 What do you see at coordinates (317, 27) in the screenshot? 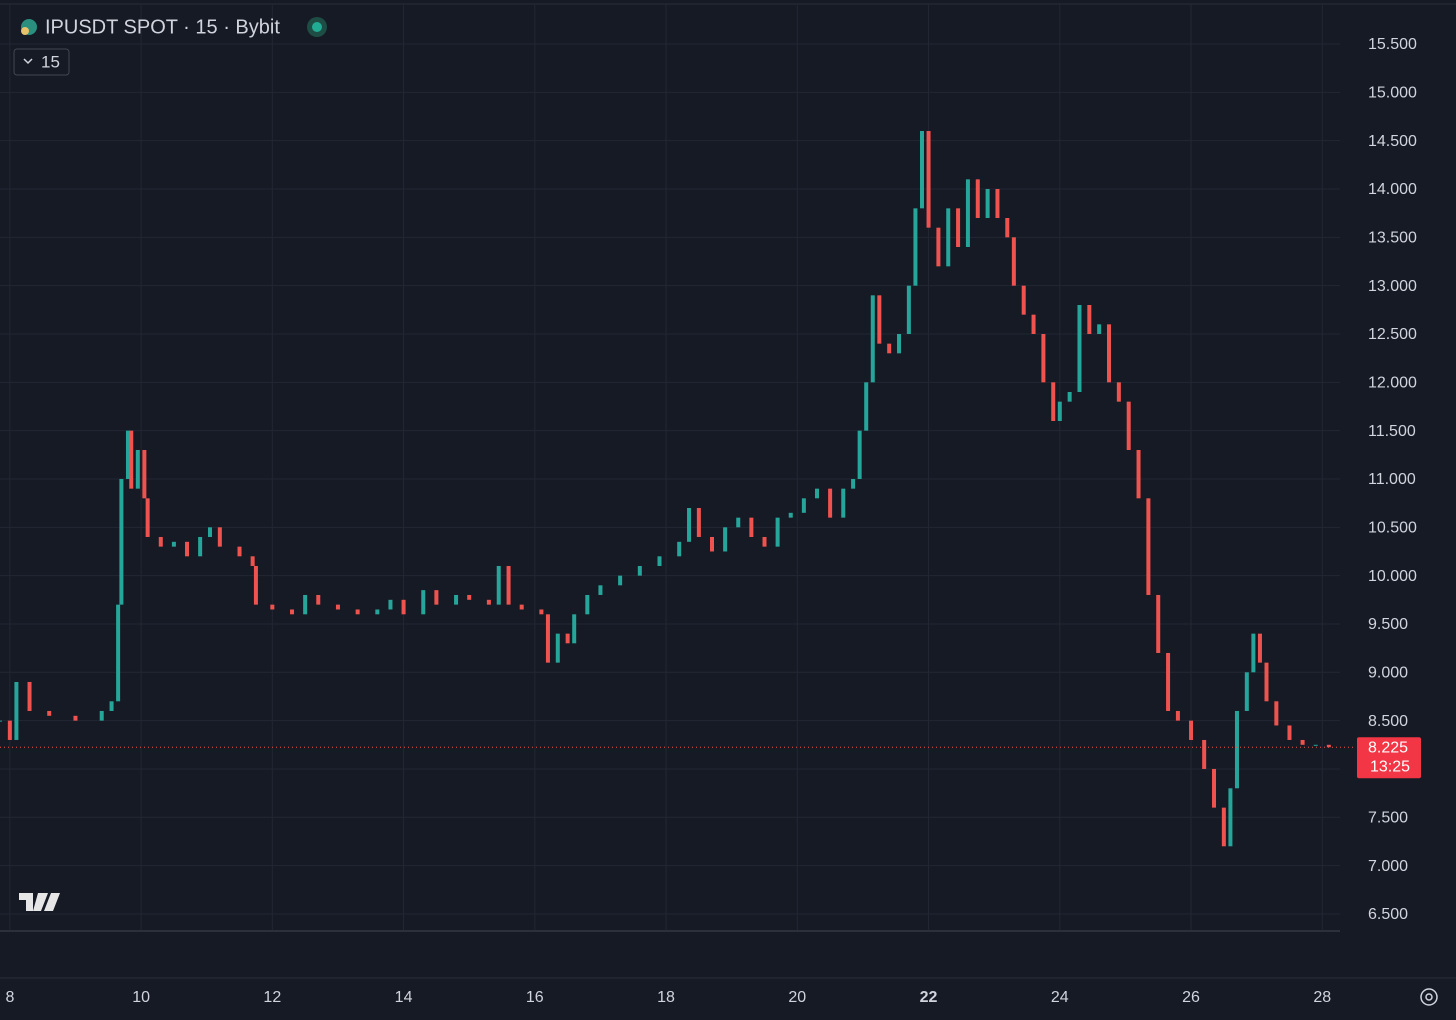
I see `status-dot` at bounding box center [317, 27].